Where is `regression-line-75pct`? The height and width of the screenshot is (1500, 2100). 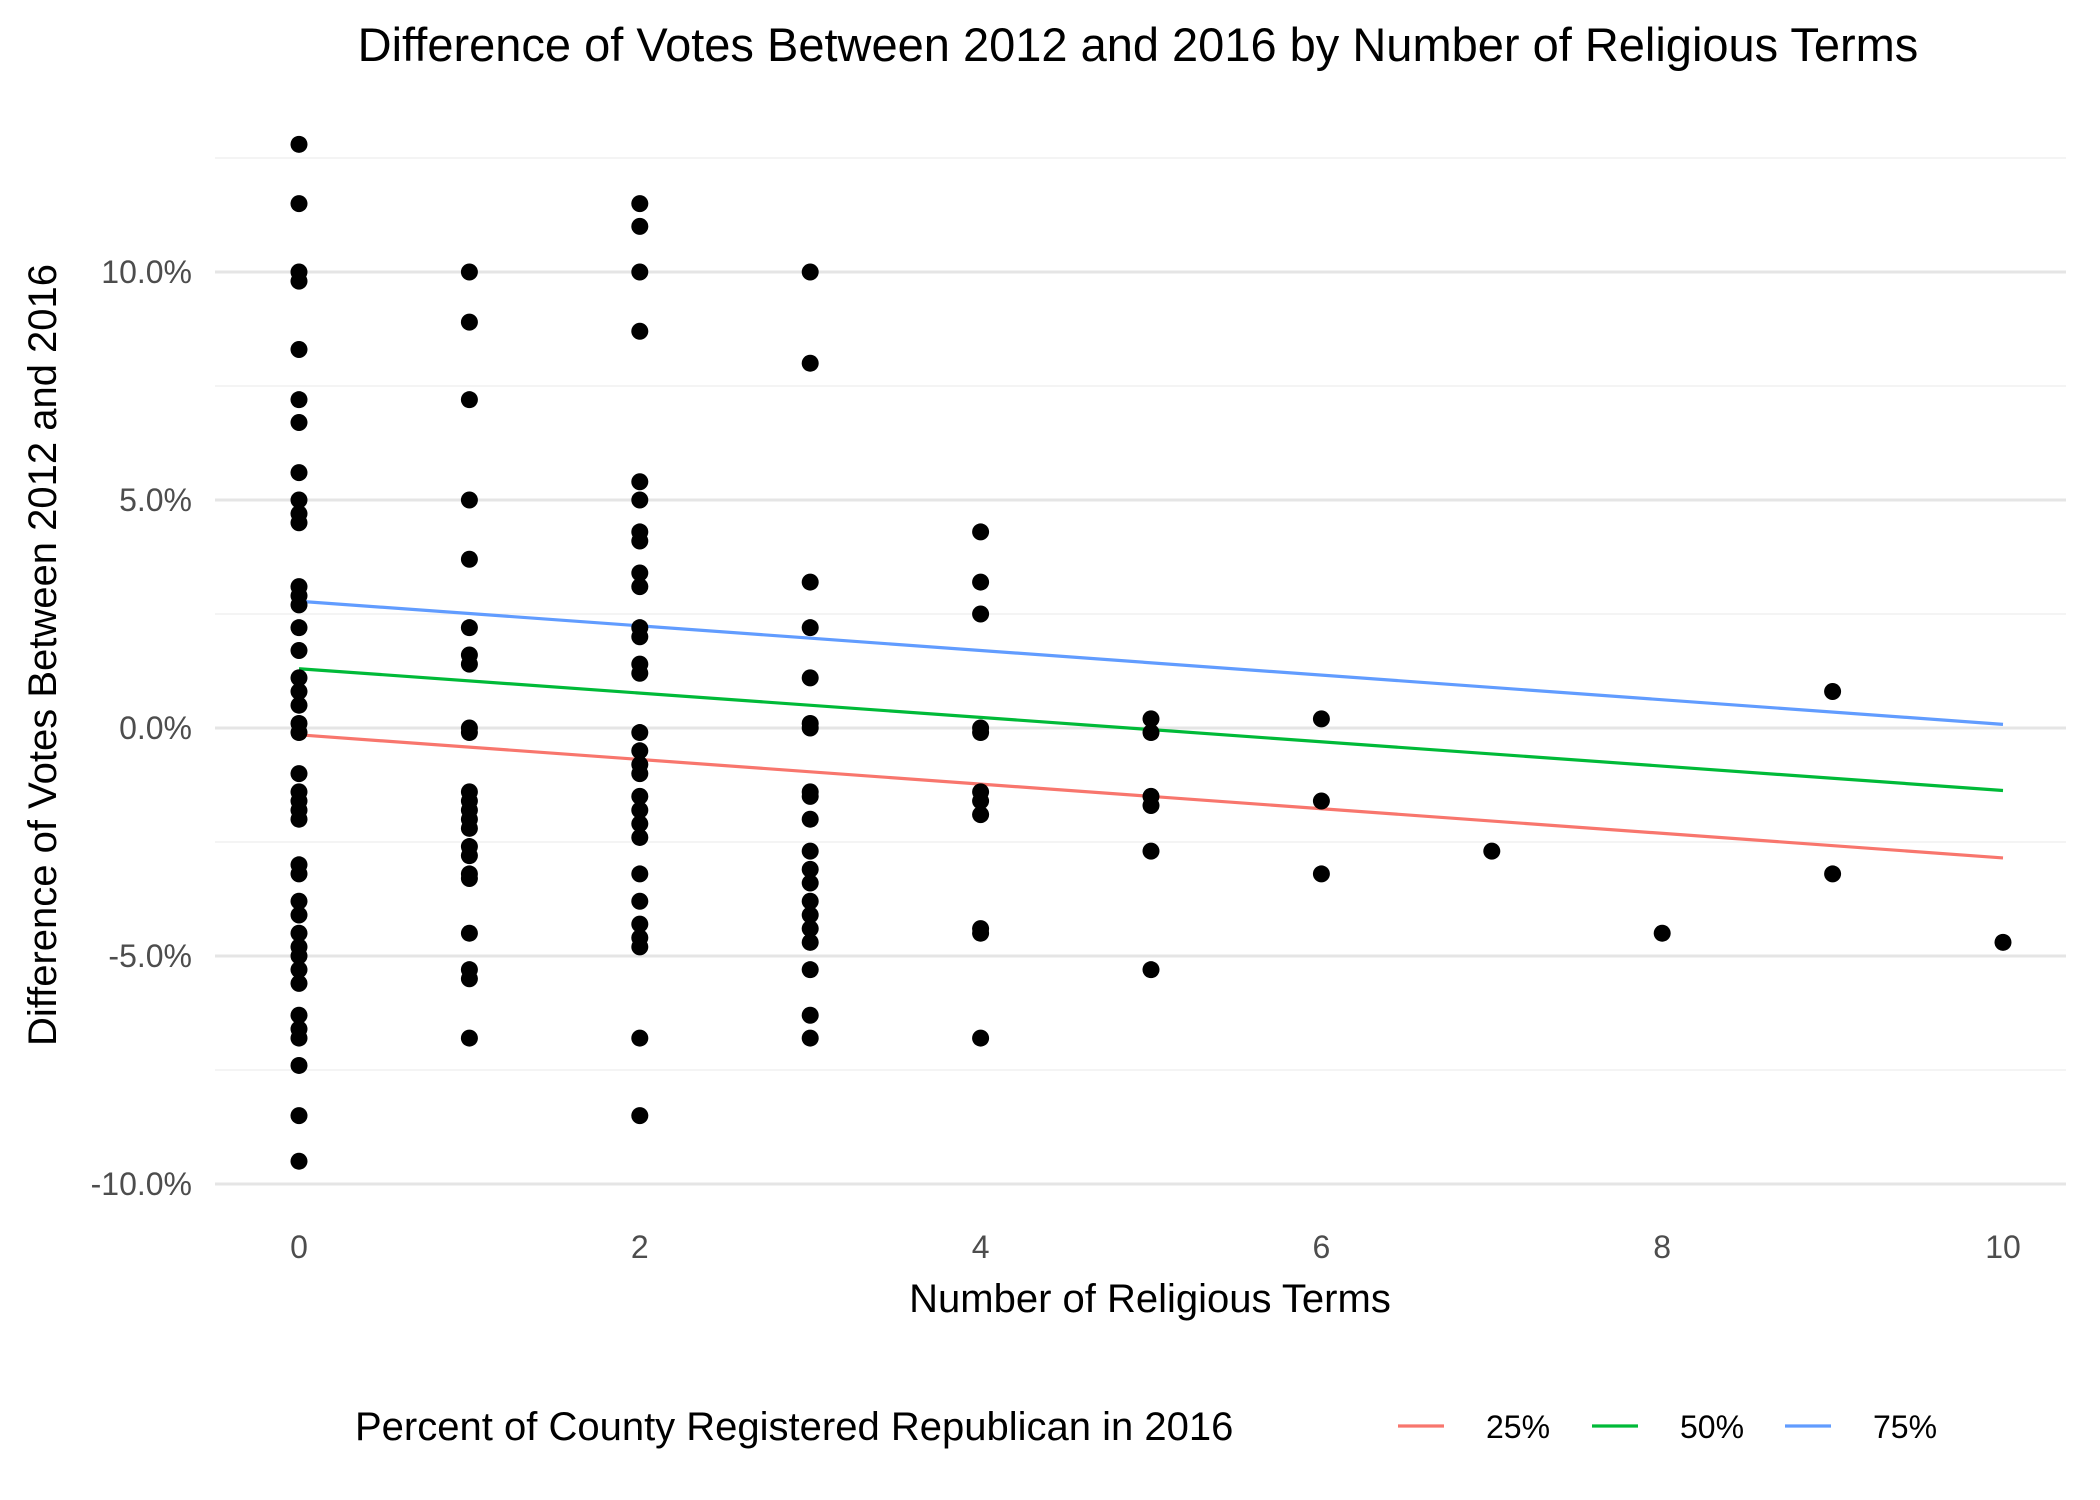
regression-line-75pct is located at coordinates (1151, 662).